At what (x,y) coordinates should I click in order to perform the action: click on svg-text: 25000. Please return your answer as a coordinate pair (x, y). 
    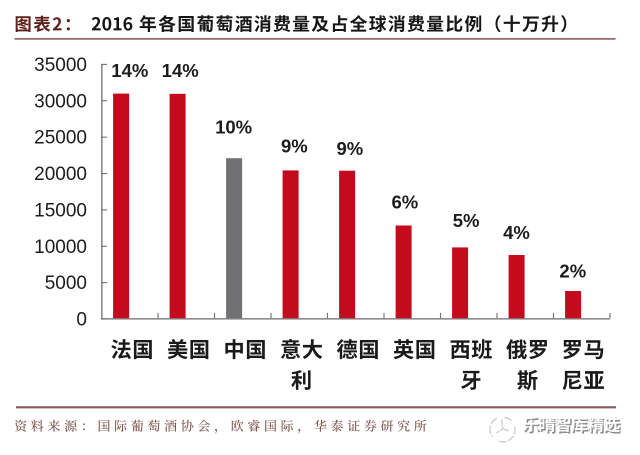
    Looking at the image, I should click on (60, 138).